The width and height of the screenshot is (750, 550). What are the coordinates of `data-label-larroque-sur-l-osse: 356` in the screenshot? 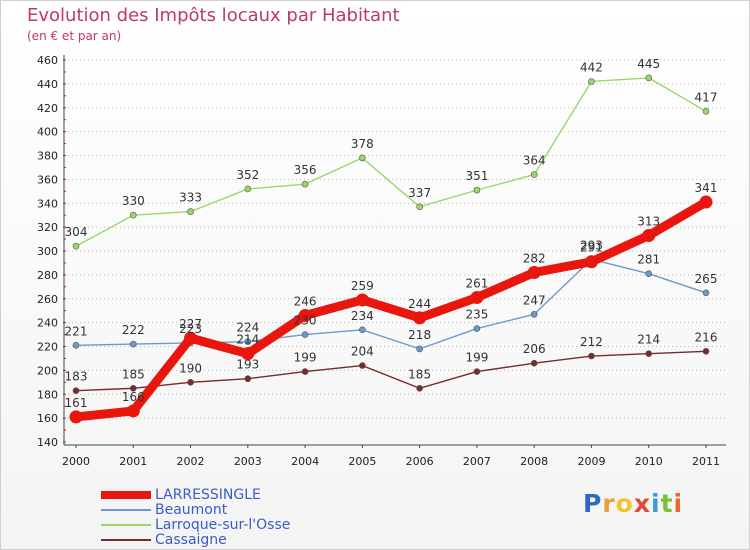 It's located at (305, 170).